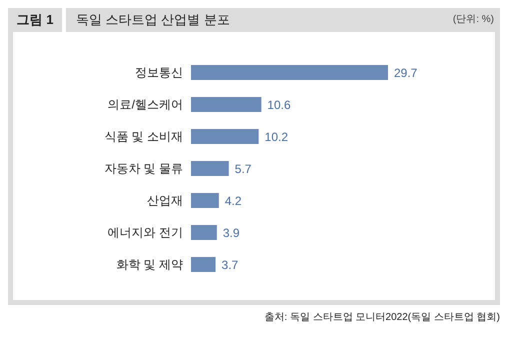  I want to click on data-label: 3.9, so click(231, 233).